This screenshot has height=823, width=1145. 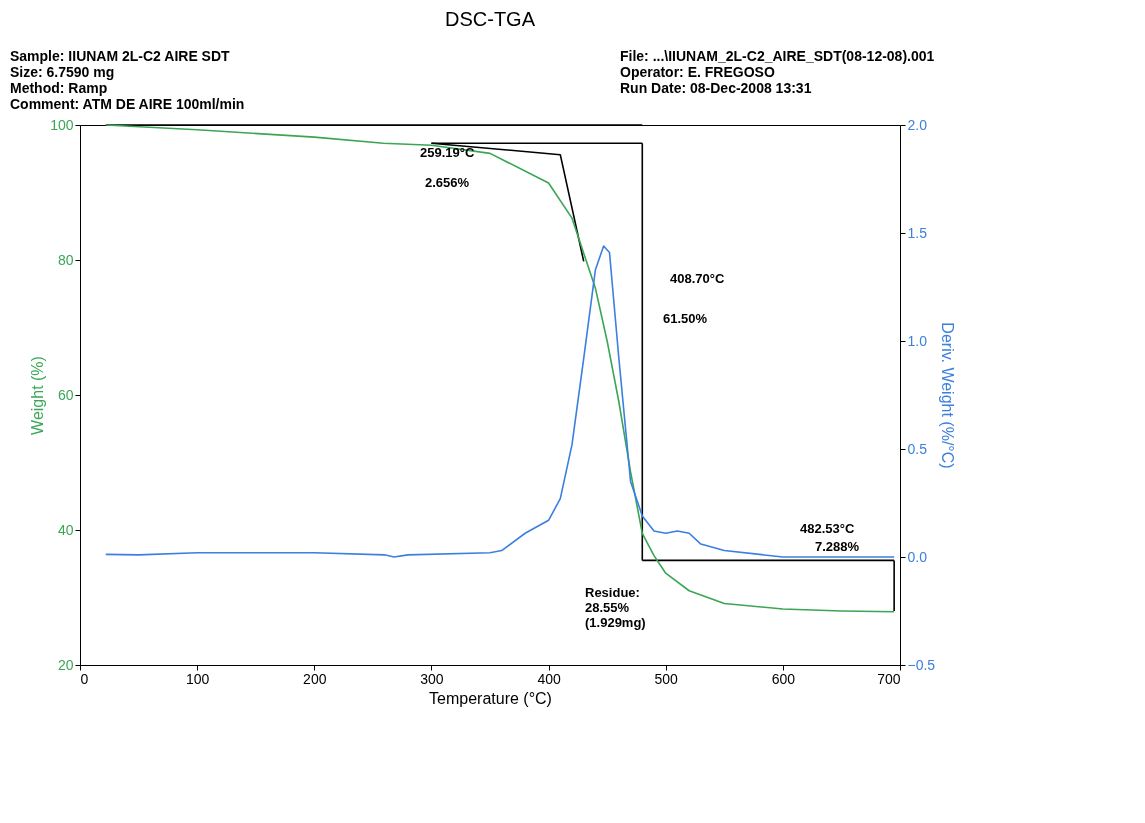 What do you see at coordinates (447, 182) in the screenshot?
I see `annotation: 2.656%` at bounding box center [447, 182].